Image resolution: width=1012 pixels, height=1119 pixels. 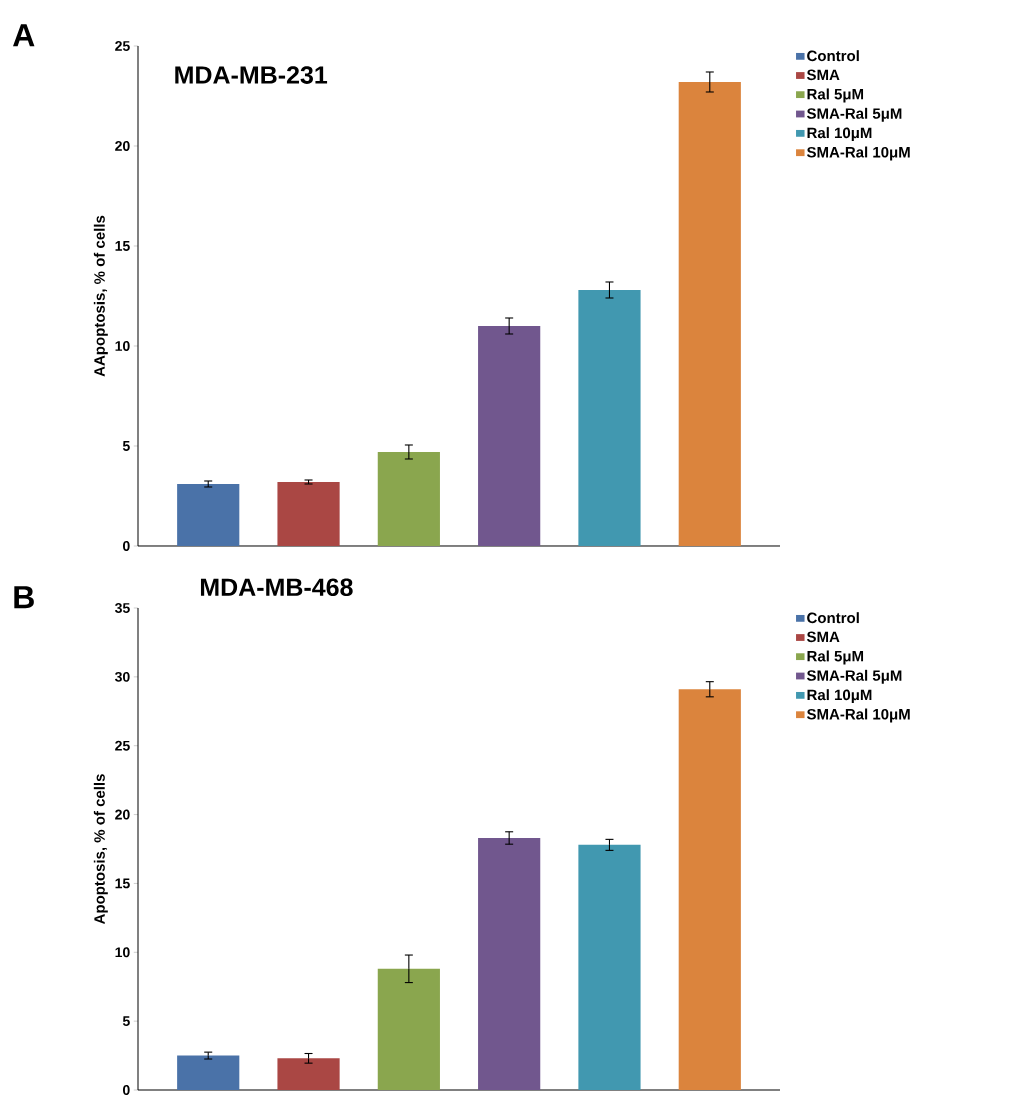 I want to click on y-axis-title: Apoptosis, % of cells, so click(x=100, y=849).